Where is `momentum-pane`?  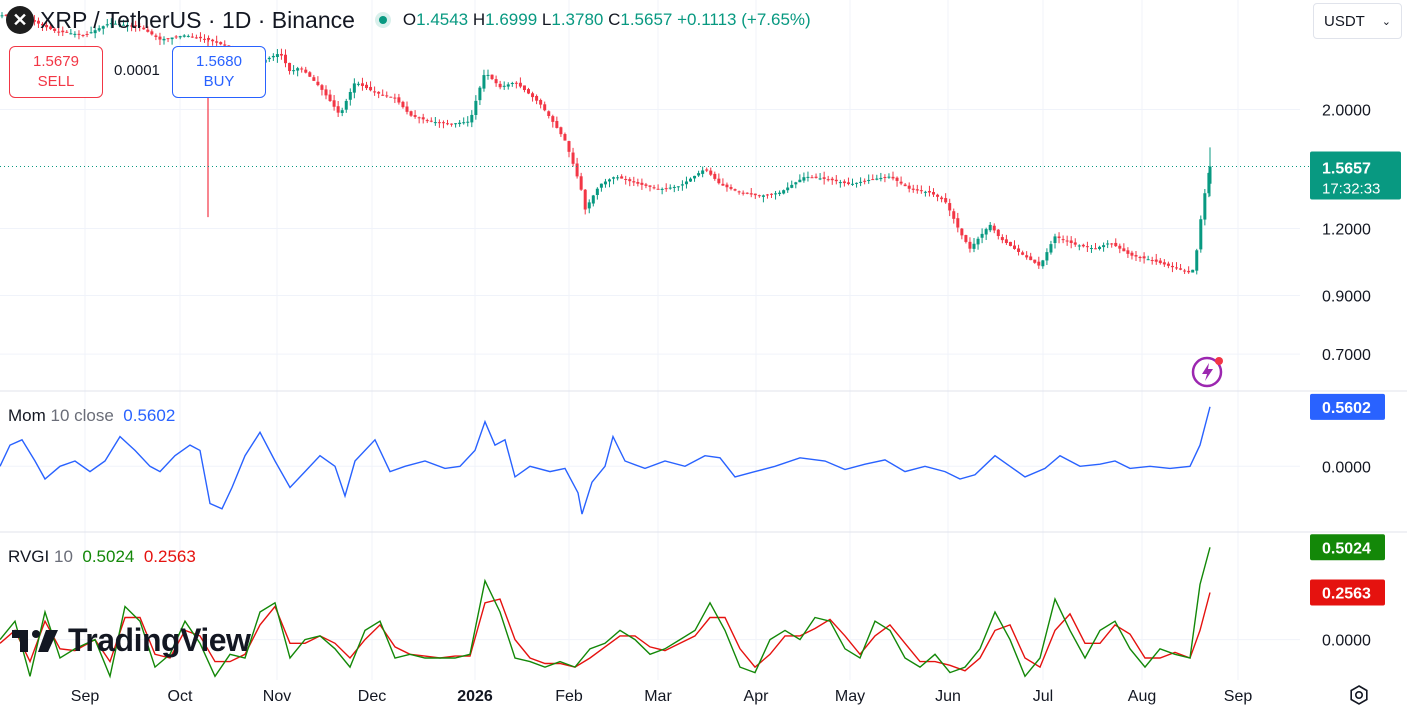
momentum-pane is located at coordinates (605, 460).